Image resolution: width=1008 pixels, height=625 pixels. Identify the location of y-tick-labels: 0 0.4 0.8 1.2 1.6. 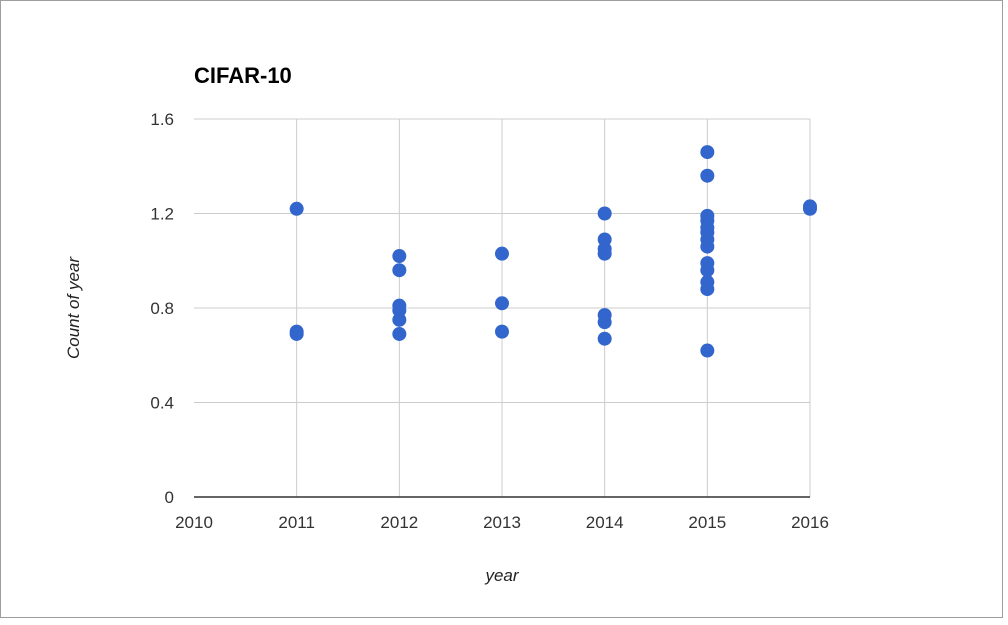
(162, 308).